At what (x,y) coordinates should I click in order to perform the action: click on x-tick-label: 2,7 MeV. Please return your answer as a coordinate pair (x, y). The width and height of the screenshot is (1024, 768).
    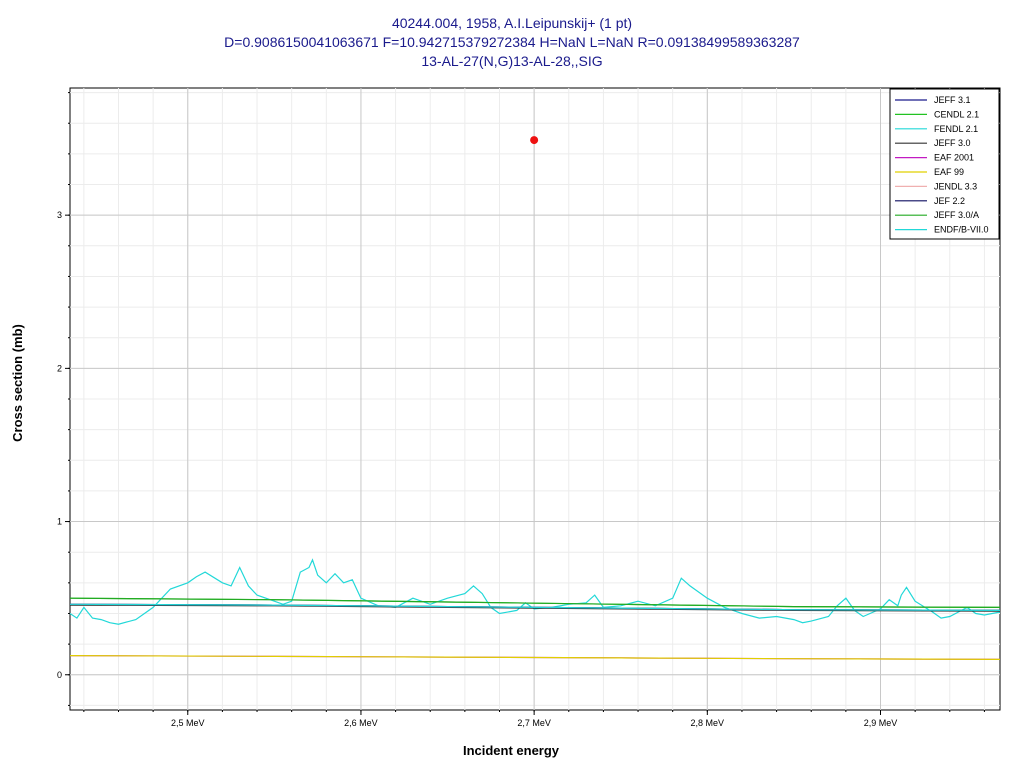
    Looking at the image, I should click on (534, 723).